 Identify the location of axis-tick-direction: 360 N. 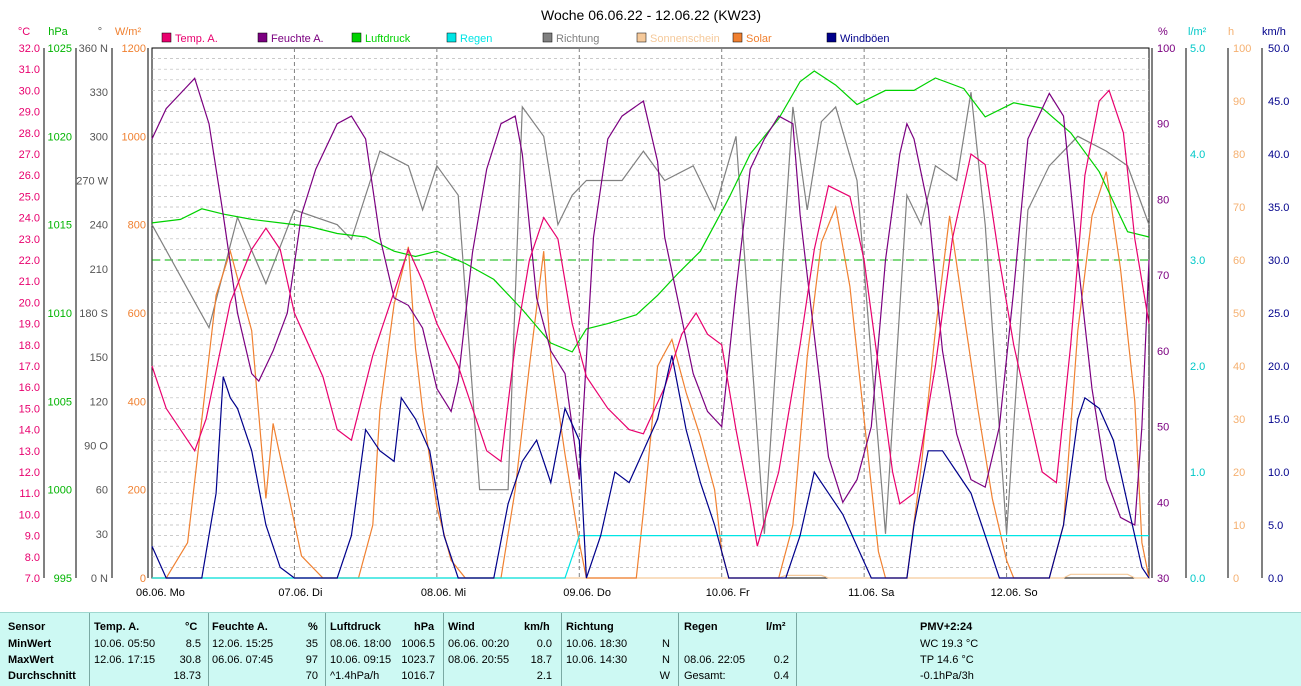
(93, 49).